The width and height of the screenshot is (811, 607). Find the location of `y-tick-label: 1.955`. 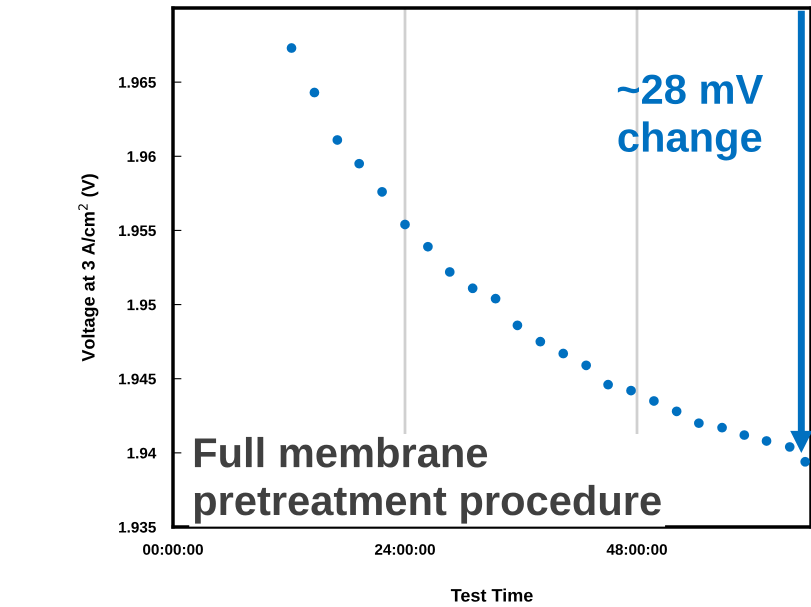

y-tick-label: 1.955 is located at coordinates (137, 230).